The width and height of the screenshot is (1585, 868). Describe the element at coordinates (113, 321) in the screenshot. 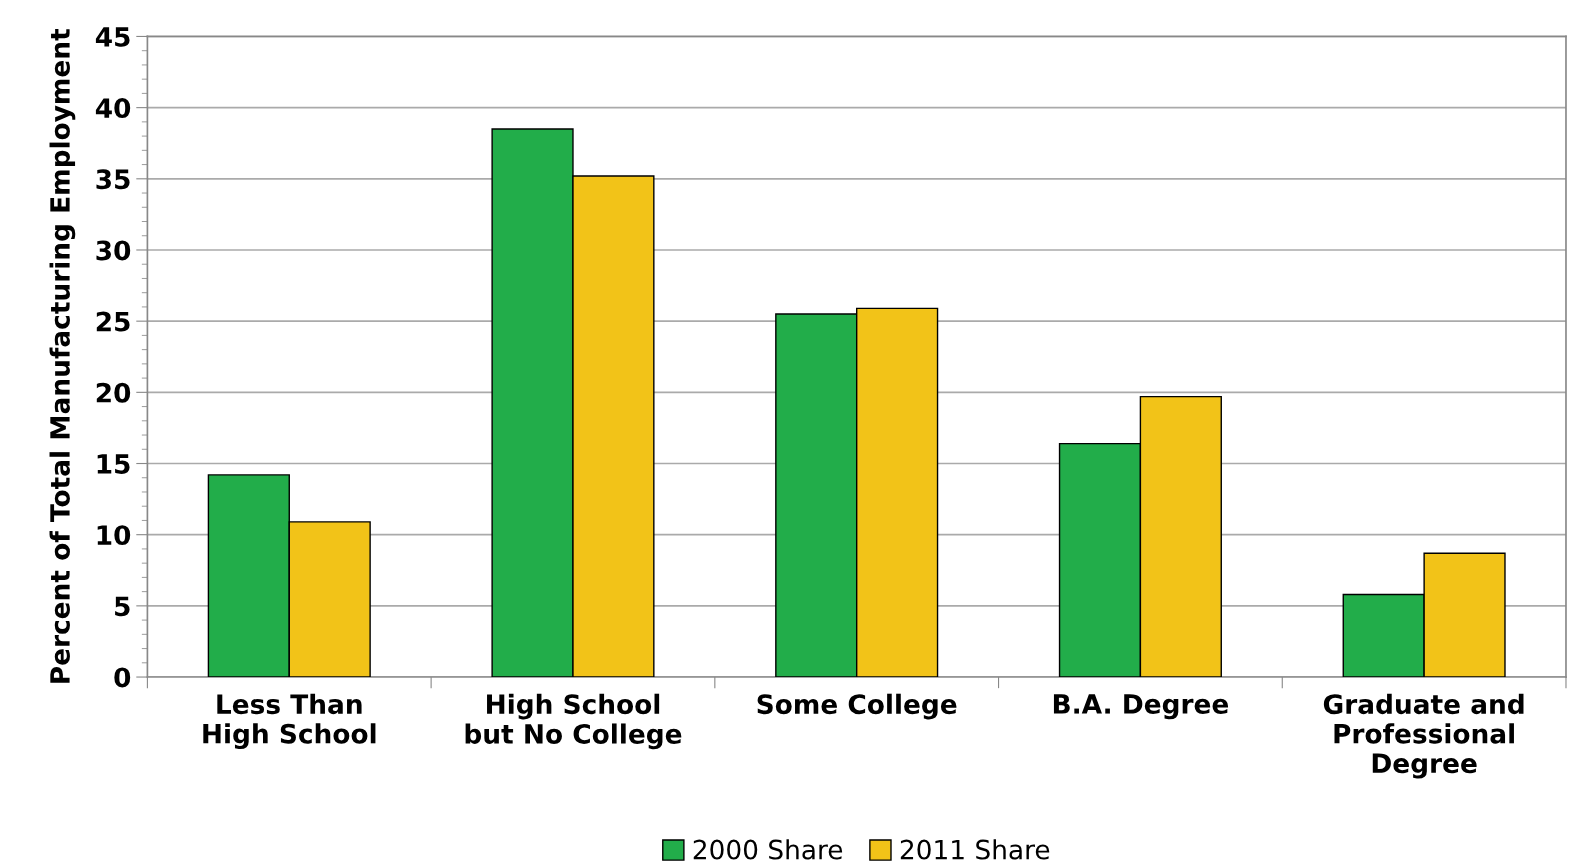

I see `y-tick-label: 25` at that location.